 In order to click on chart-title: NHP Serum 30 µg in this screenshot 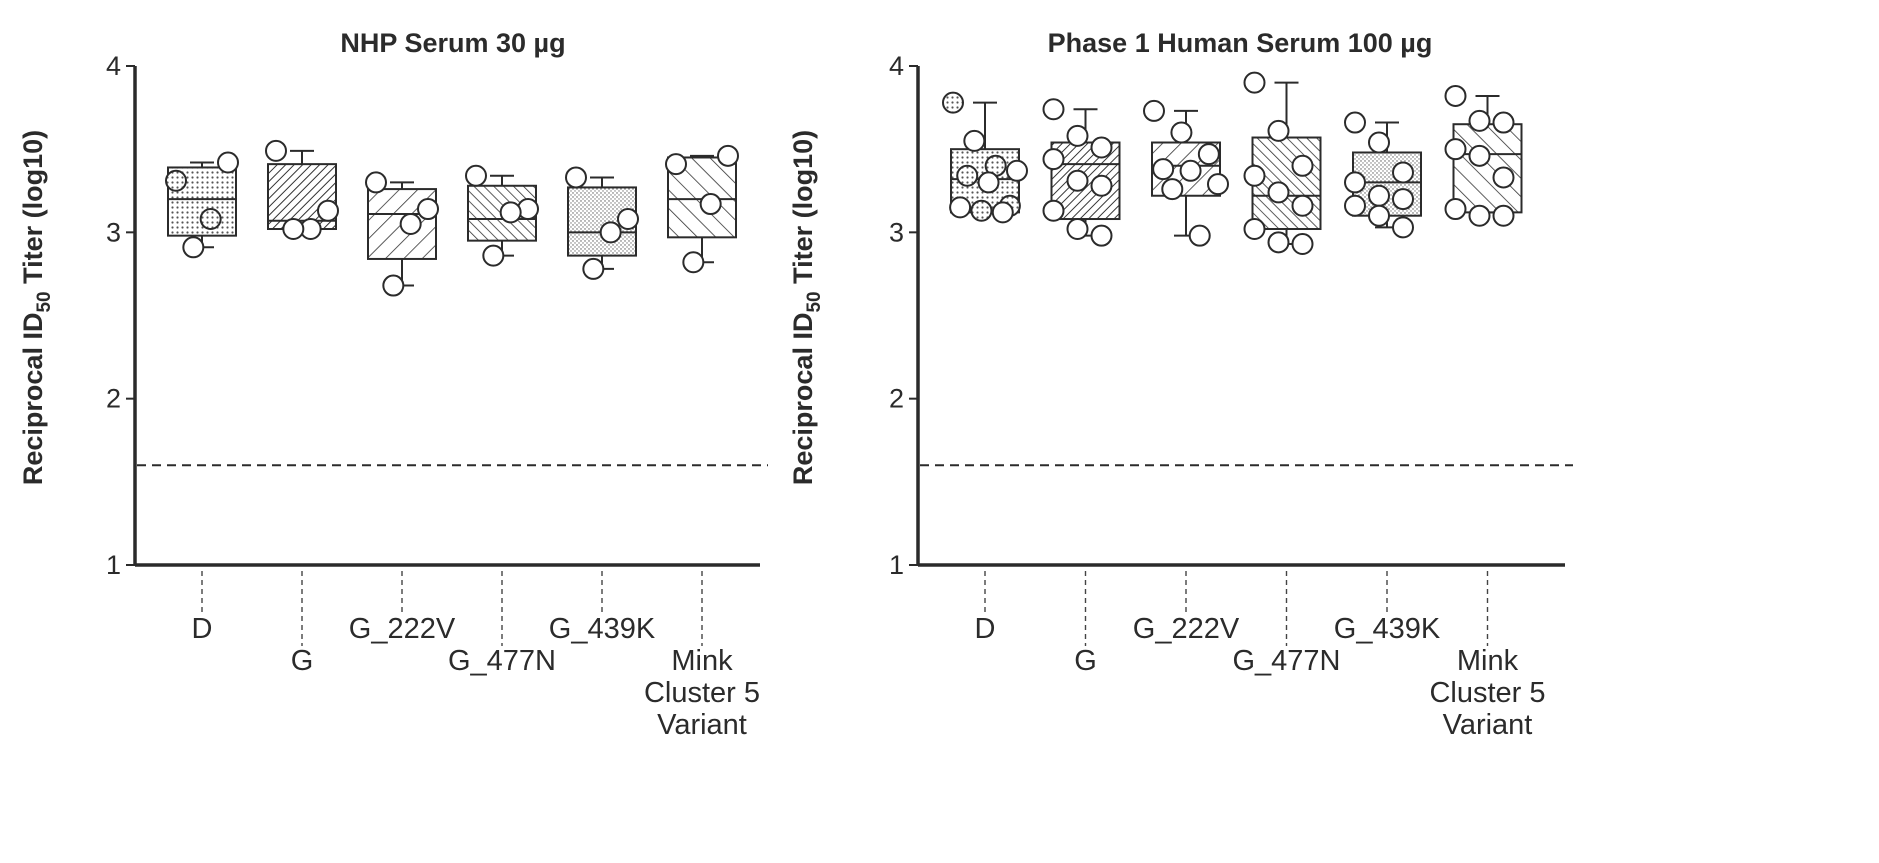, I will do `click(452, 43)`.